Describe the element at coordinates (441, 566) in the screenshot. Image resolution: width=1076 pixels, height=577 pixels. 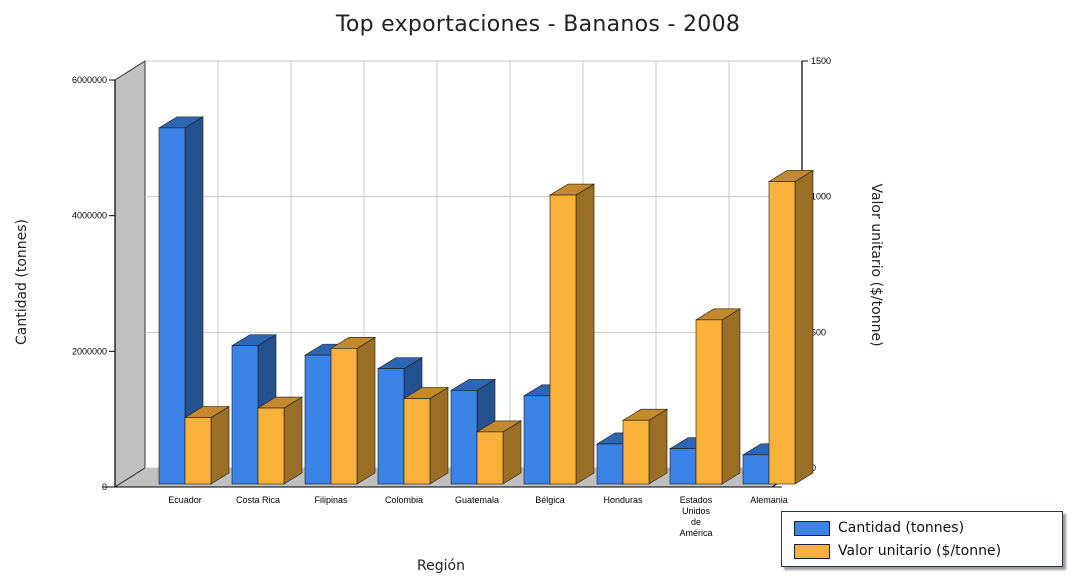
I see `x-axis-label: Región` at that location.